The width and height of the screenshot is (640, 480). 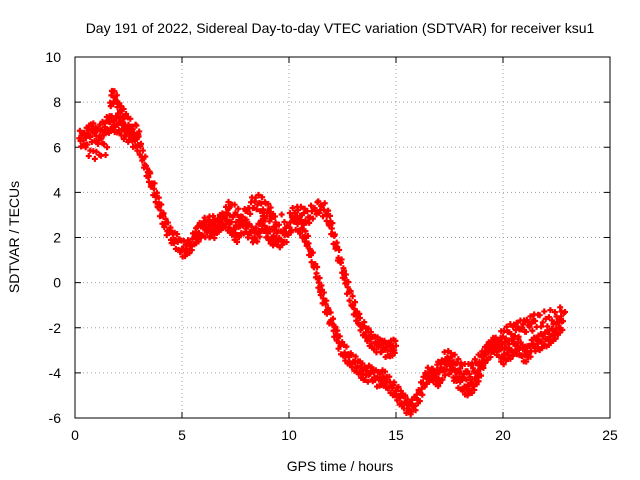 I want to click on y-tick-label: 8, so click(x=57, y=102).